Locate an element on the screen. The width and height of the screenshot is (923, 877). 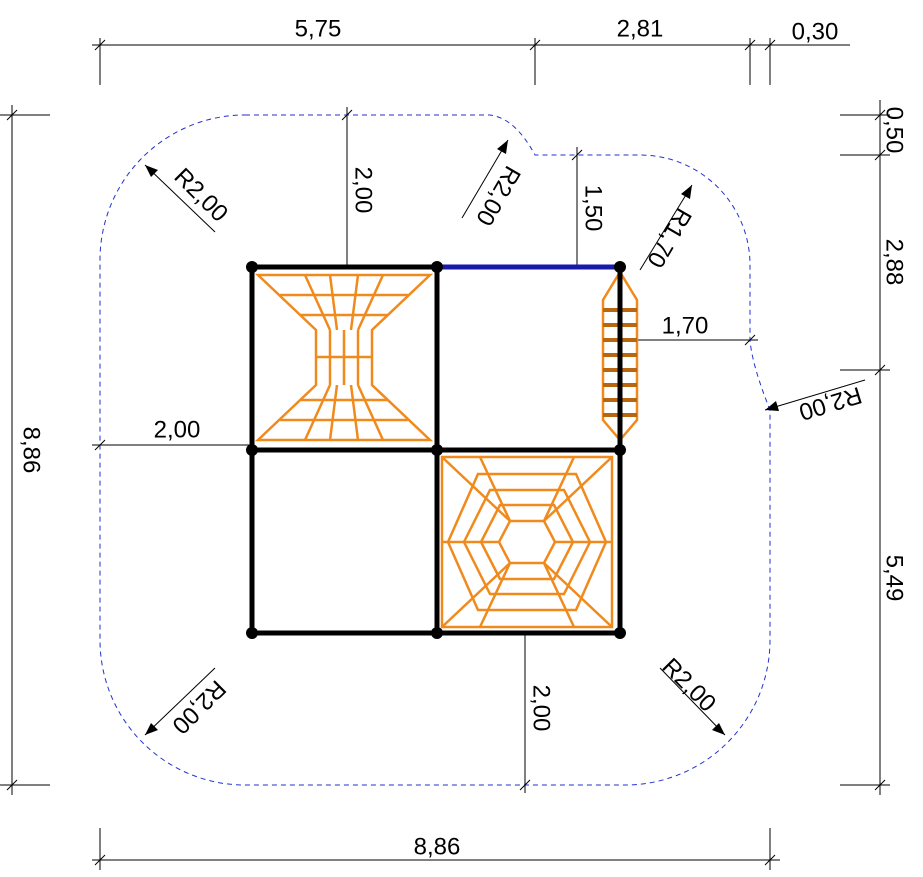
dim-label: 2,88 is located at coordinates (894, 262).